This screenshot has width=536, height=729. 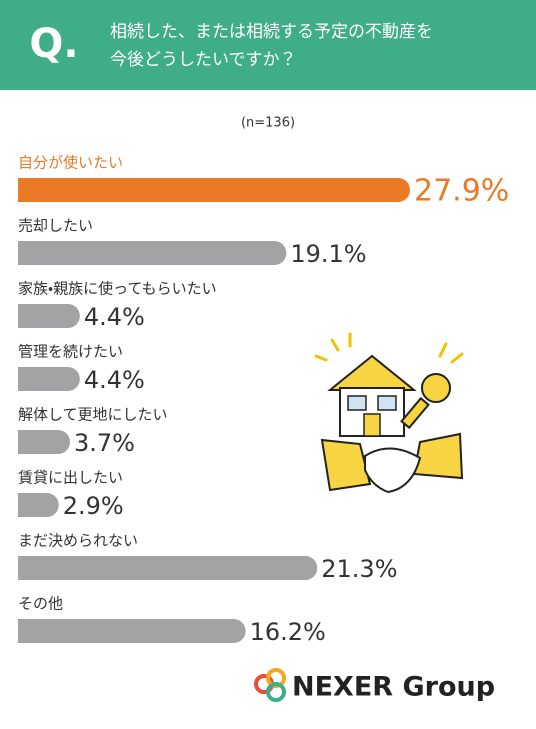 I want to click on category-label: 家族・親族に使ってもらいたい, so click(x=117, y=289).